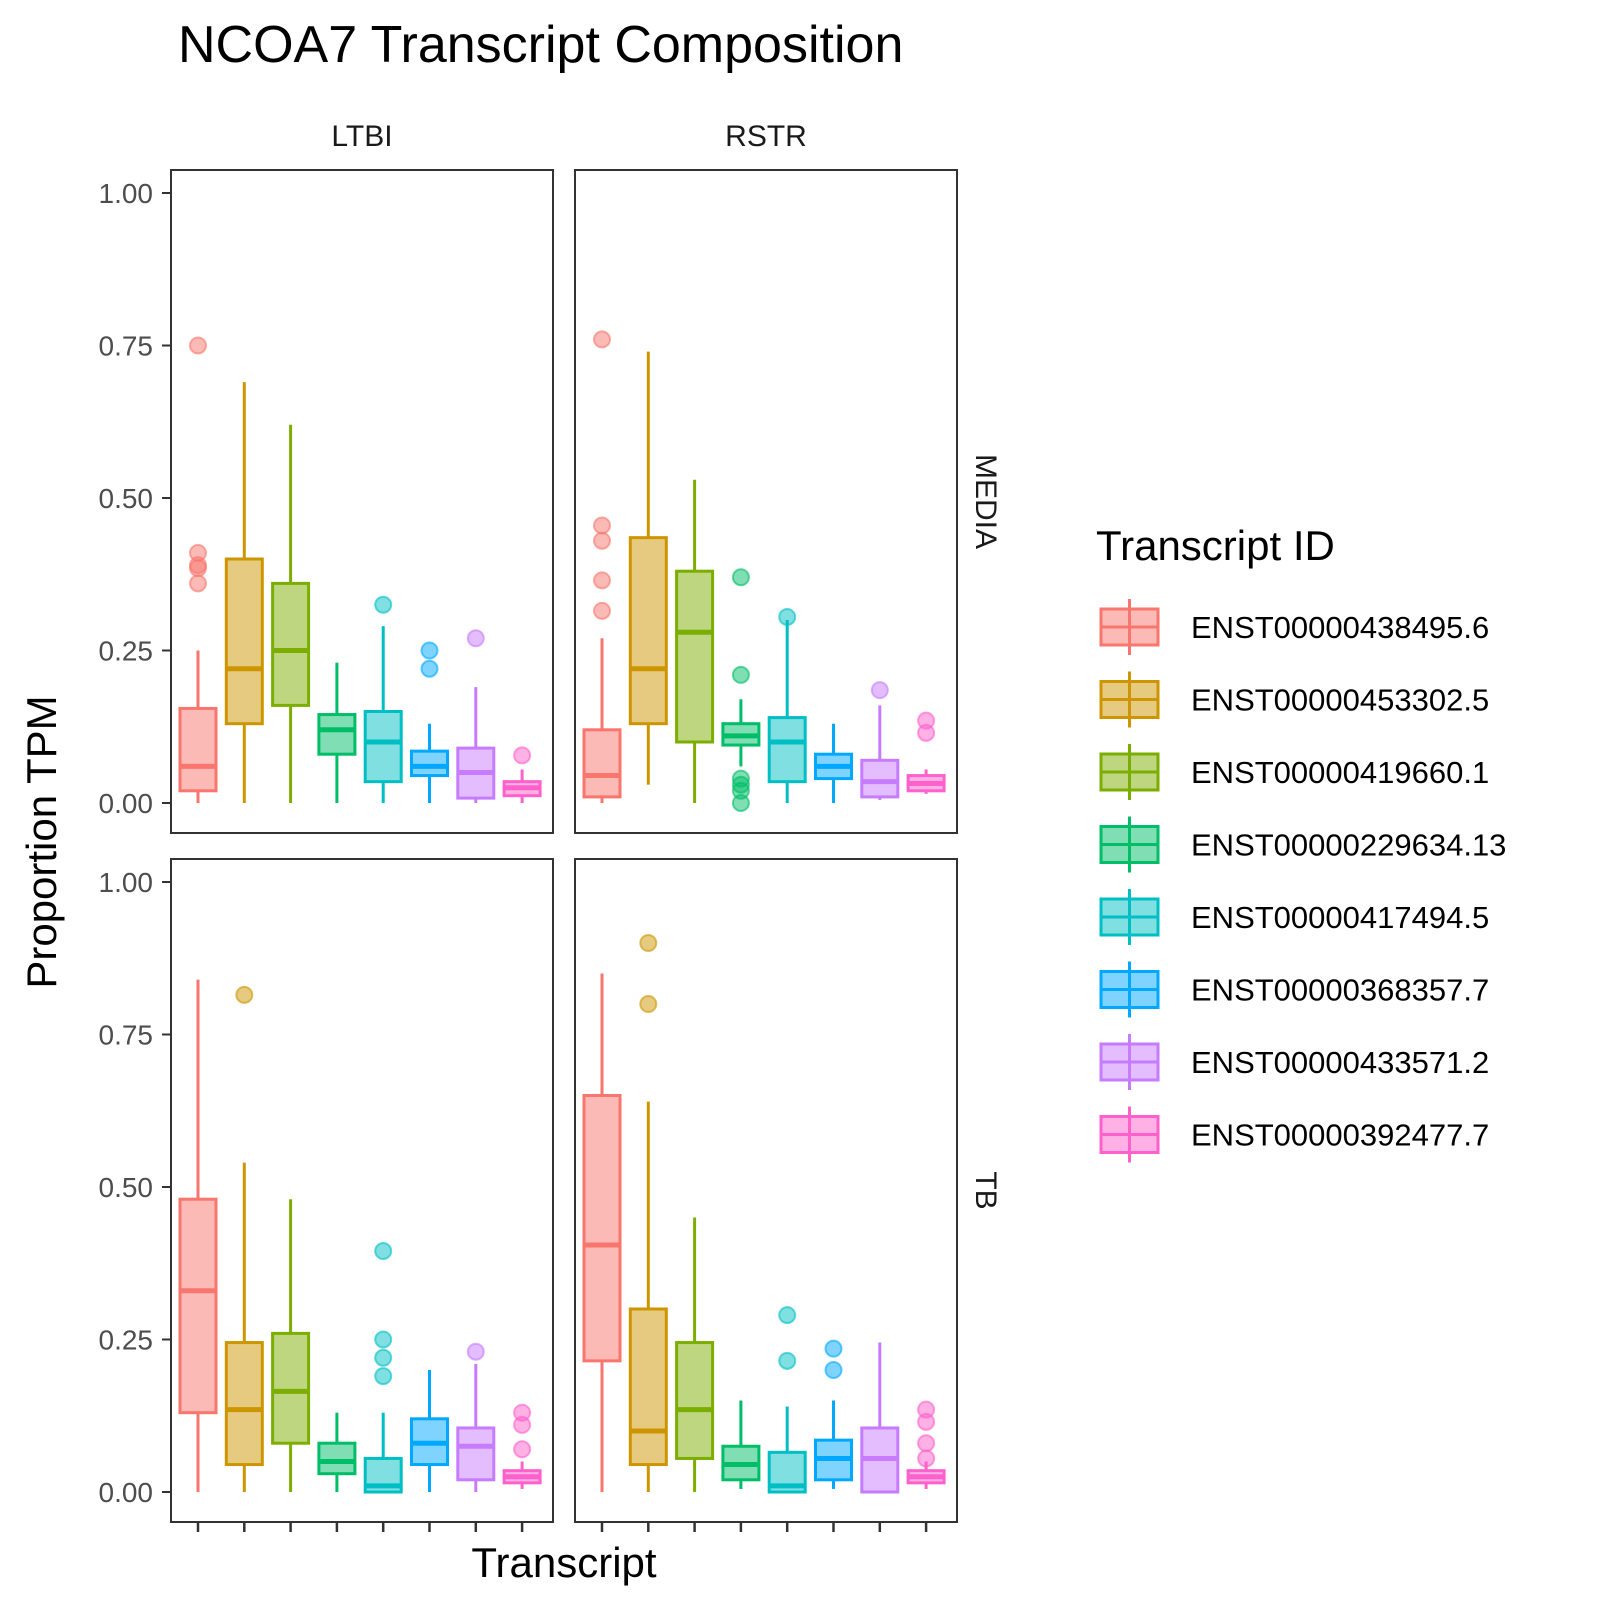 This screenshot has height=1600, width=1600. I want to click on legend-label: ENST00000229634.13, so click(1348, 845).